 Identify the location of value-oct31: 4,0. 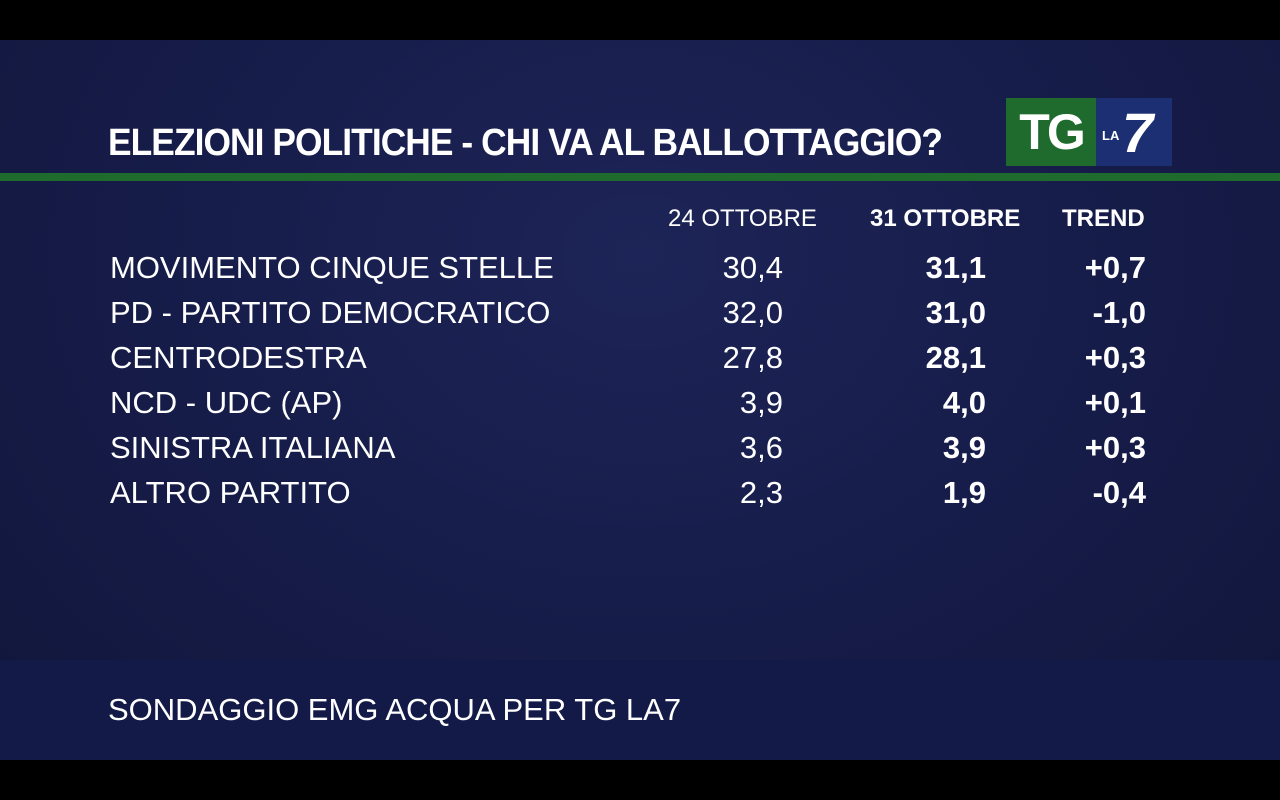
(964, 402).